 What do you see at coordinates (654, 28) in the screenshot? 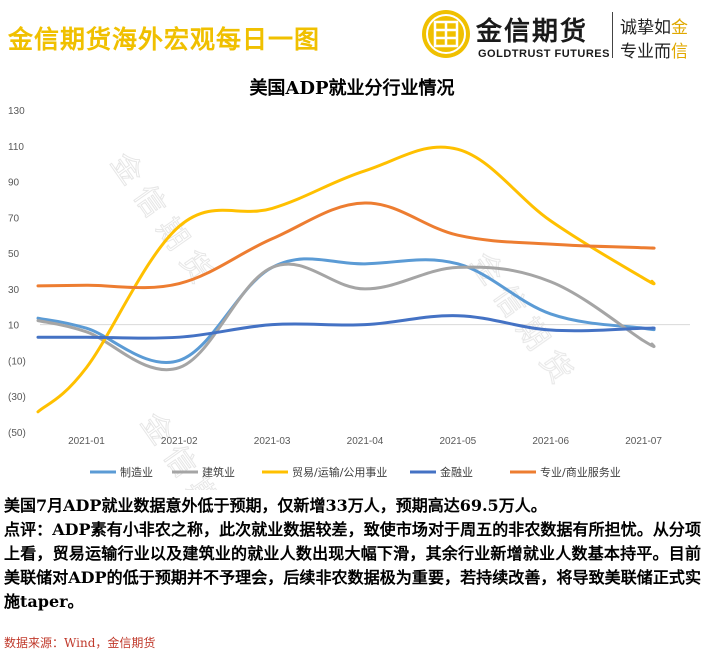
I see `slogan-line-1: 诚挚如金` at bounding box center [654, 28].